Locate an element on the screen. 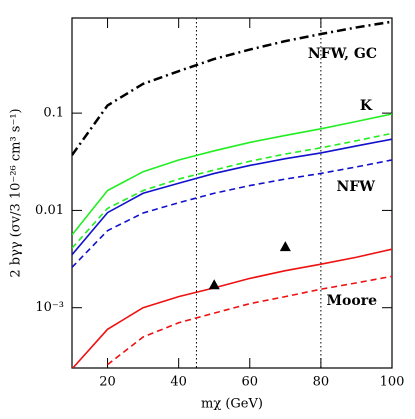  x-tick-label: 20 is located at coordinates (107, 382).